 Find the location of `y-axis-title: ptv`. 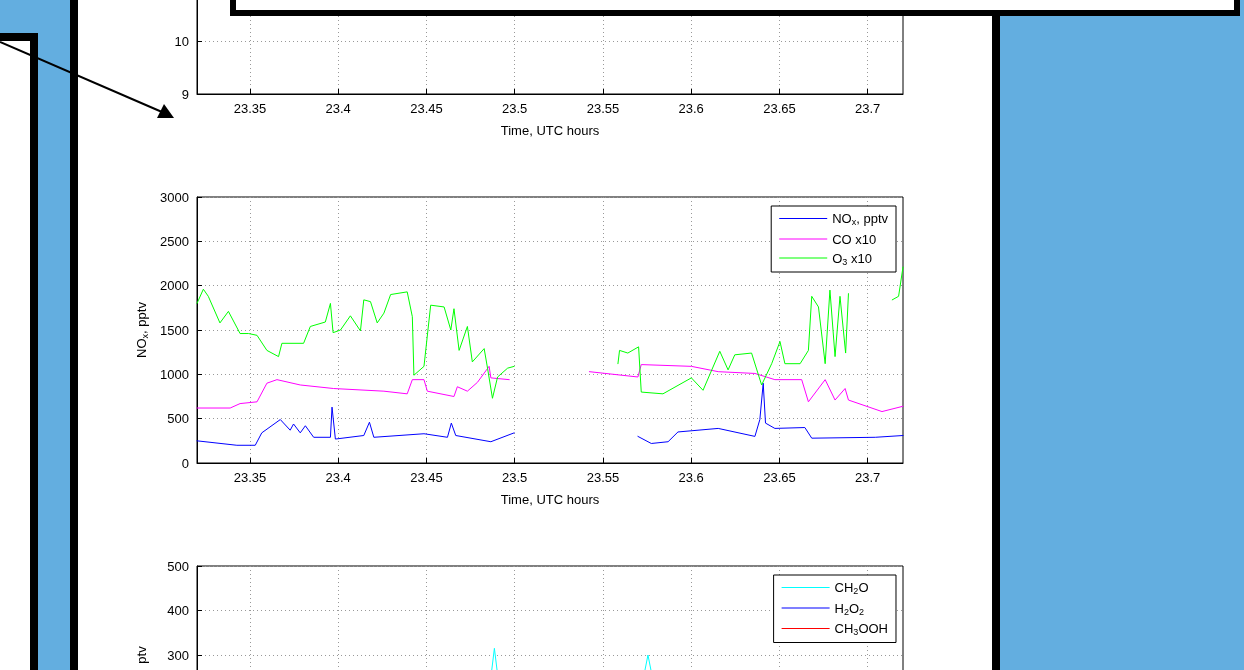

y-axis-title: ptv is located at coordinates (141, 654).